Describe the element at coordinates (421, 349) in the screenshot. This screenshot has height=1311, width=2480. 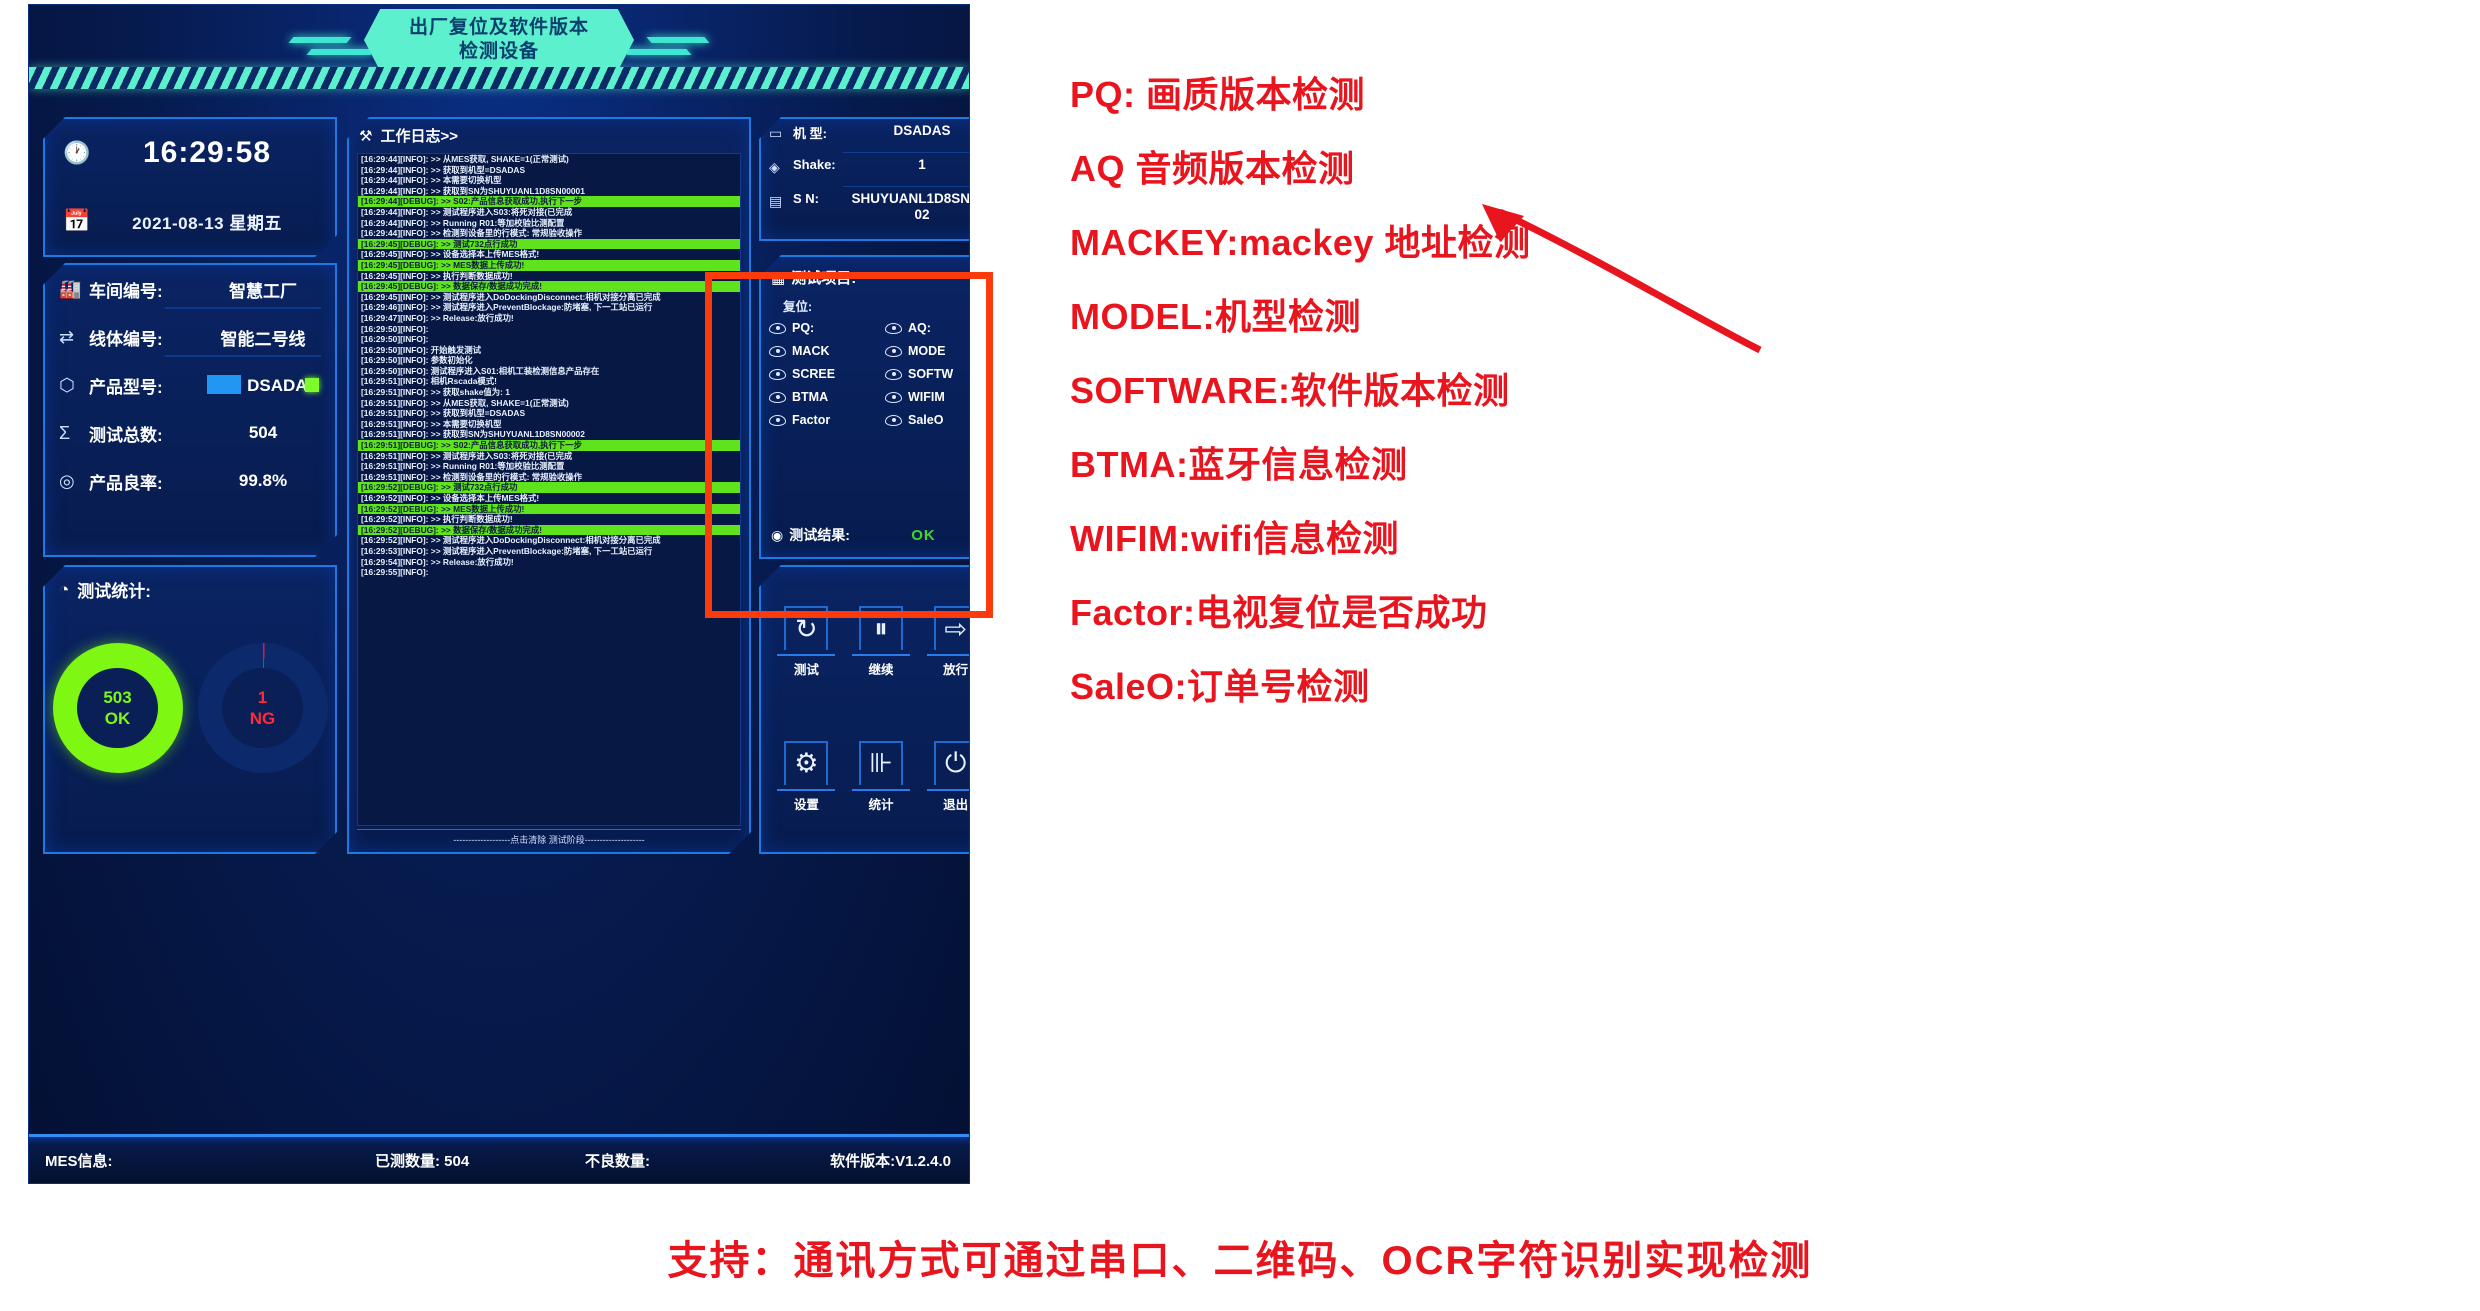
I see `log-line: [16:29:50][INFO]: 开始触发测试` at that location.